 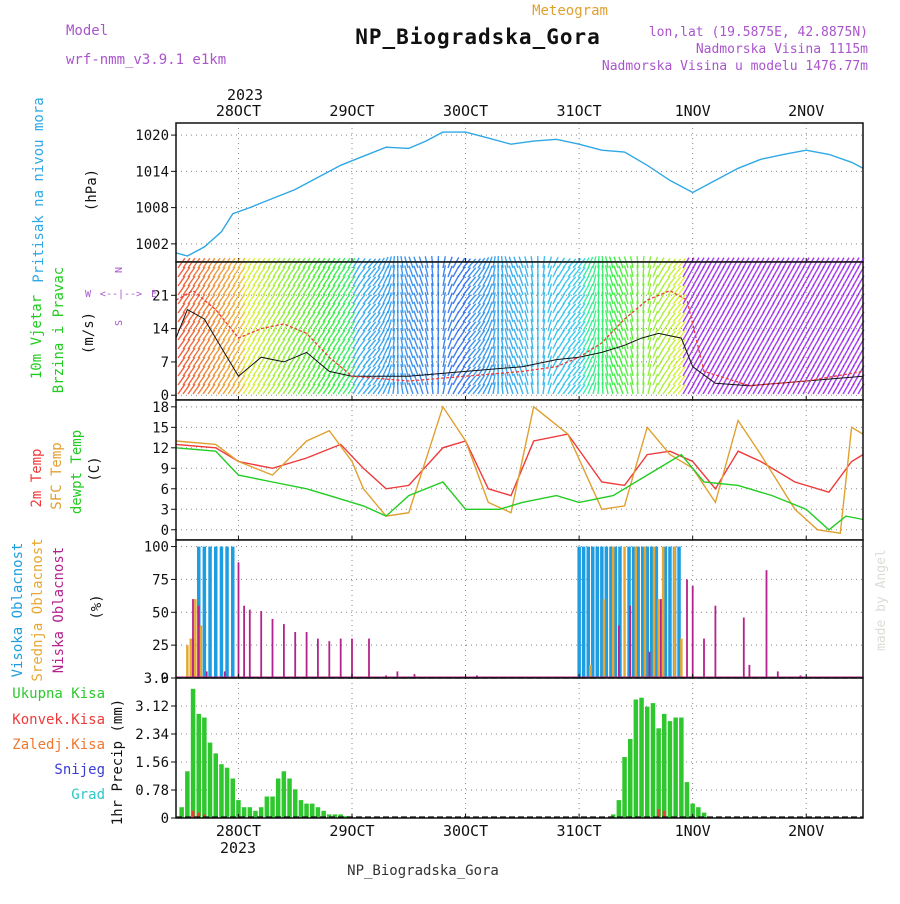 What do you see at coordinates (465, 831) in the screenshot?
I see `x-tick-label-bottom: 30OCT` at bounding box center [465, 831].